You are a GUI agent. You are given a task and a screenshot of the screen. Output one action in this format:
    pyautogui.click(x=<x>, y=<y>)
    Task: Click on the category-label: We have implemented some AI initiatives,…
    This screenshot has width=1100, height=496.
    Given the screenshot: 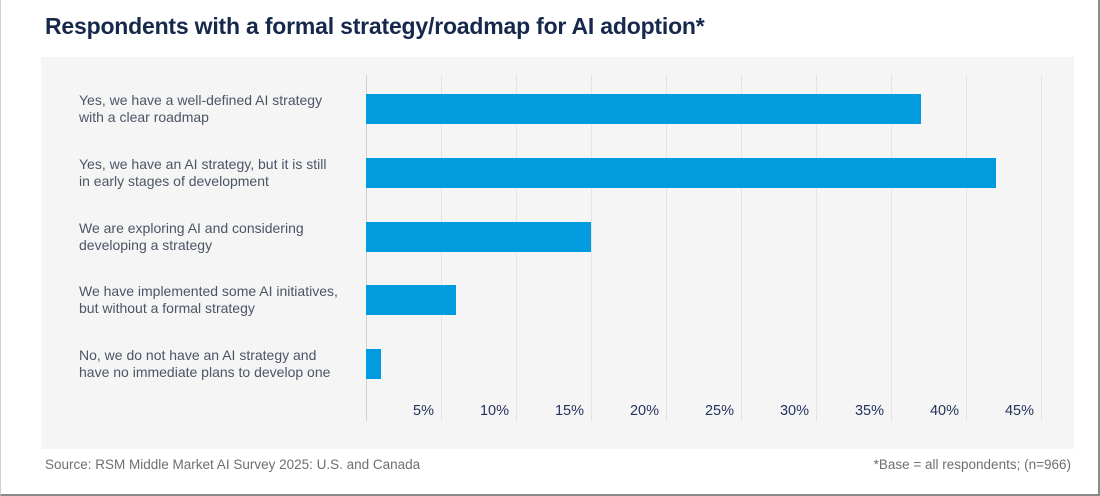 What is the action you would take?
    pyautogui.click(x=208, y=299)
    